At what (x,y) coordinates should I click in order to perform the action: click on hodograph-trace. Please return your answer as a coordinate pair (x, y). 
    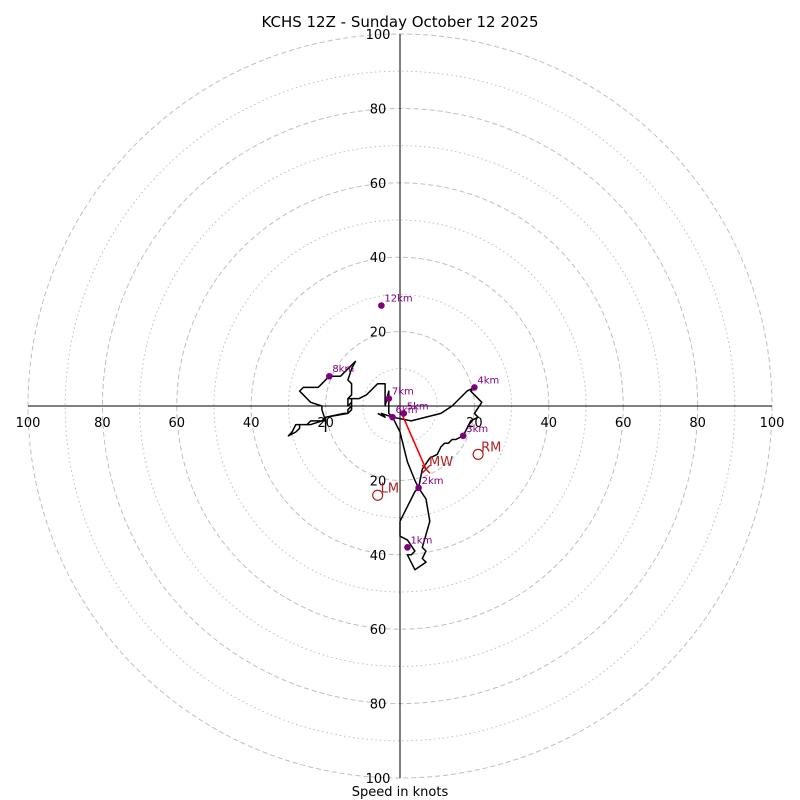
    Looking at the image, I should click on (385, 465).